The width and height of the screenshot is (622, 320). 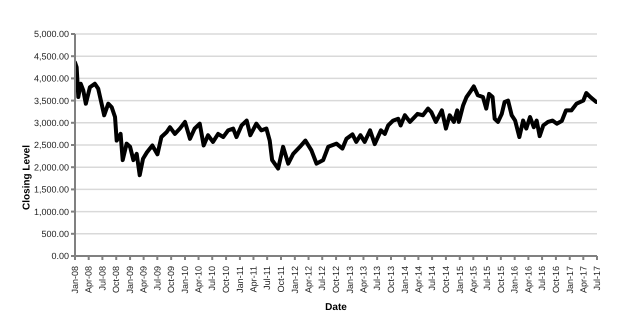 I want to click on y-tick-label: 3,000.00, so click(x=51, y=123).